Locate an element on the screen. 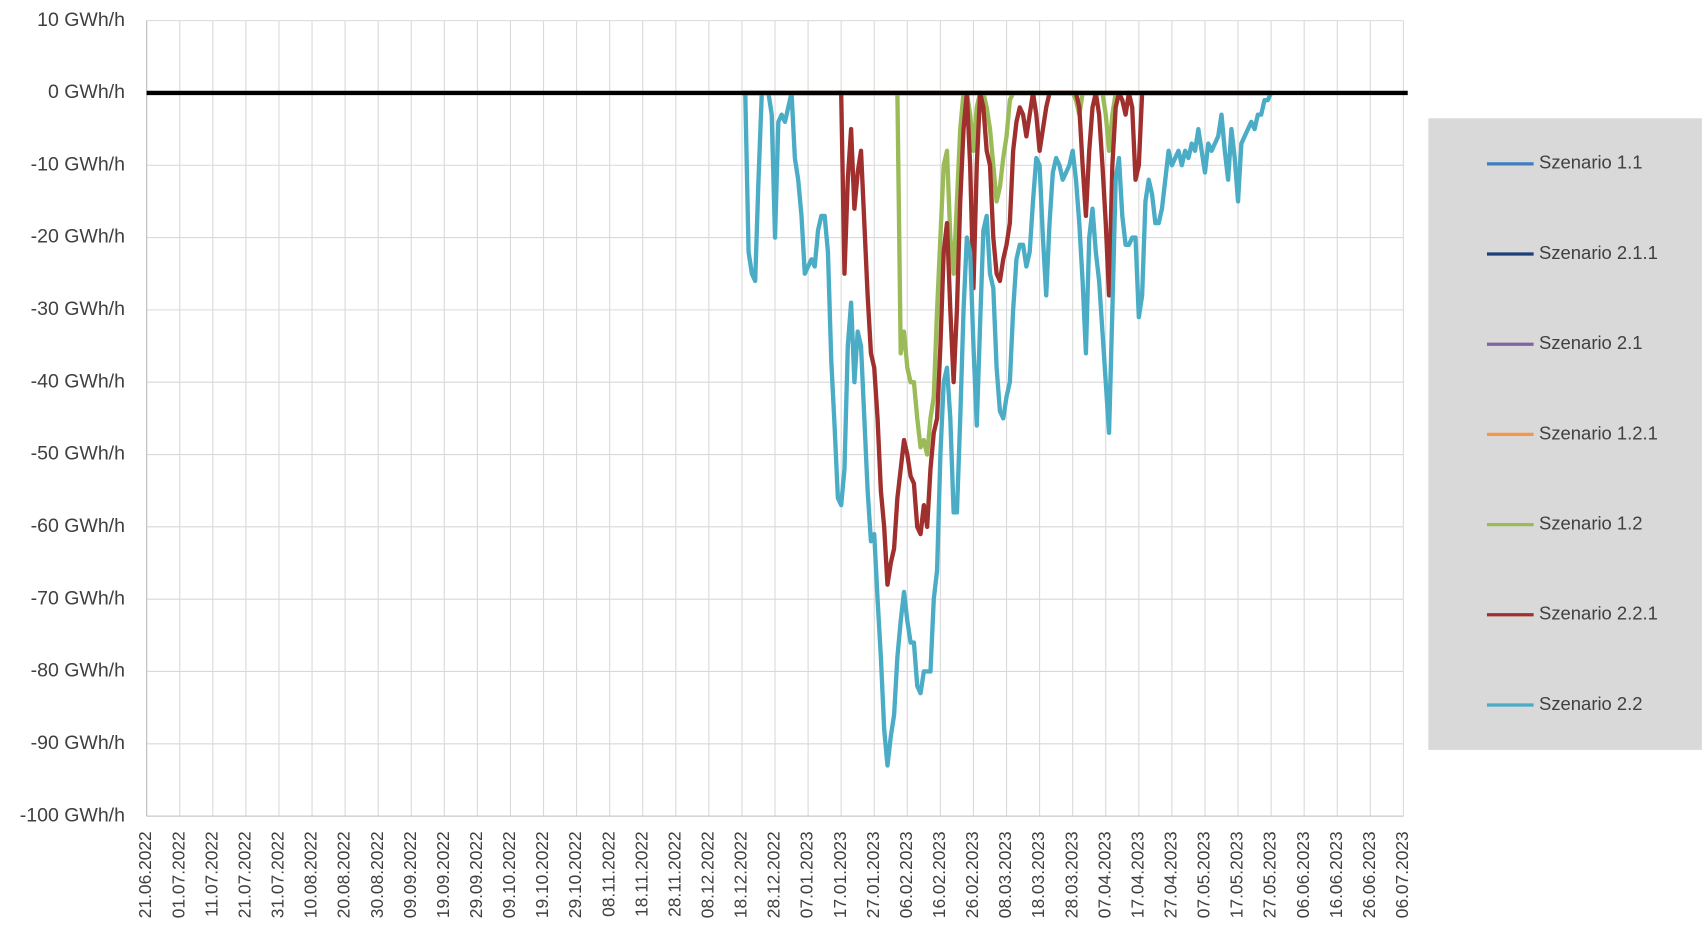 This screenshot has height=942, width=1702. y-tick-label: -90 GWh/h is located at coordinates (78, 743).